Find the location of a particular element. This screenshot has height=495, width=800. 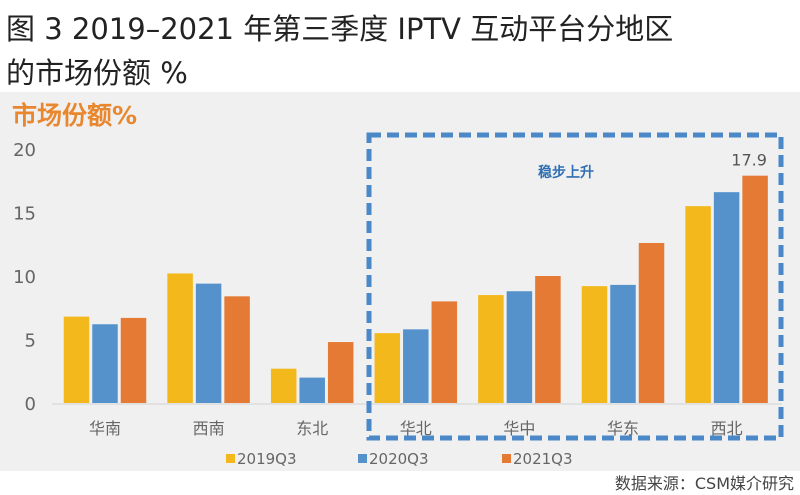

annotation-label: 稳步上升 is located at coordinates (566, 172).